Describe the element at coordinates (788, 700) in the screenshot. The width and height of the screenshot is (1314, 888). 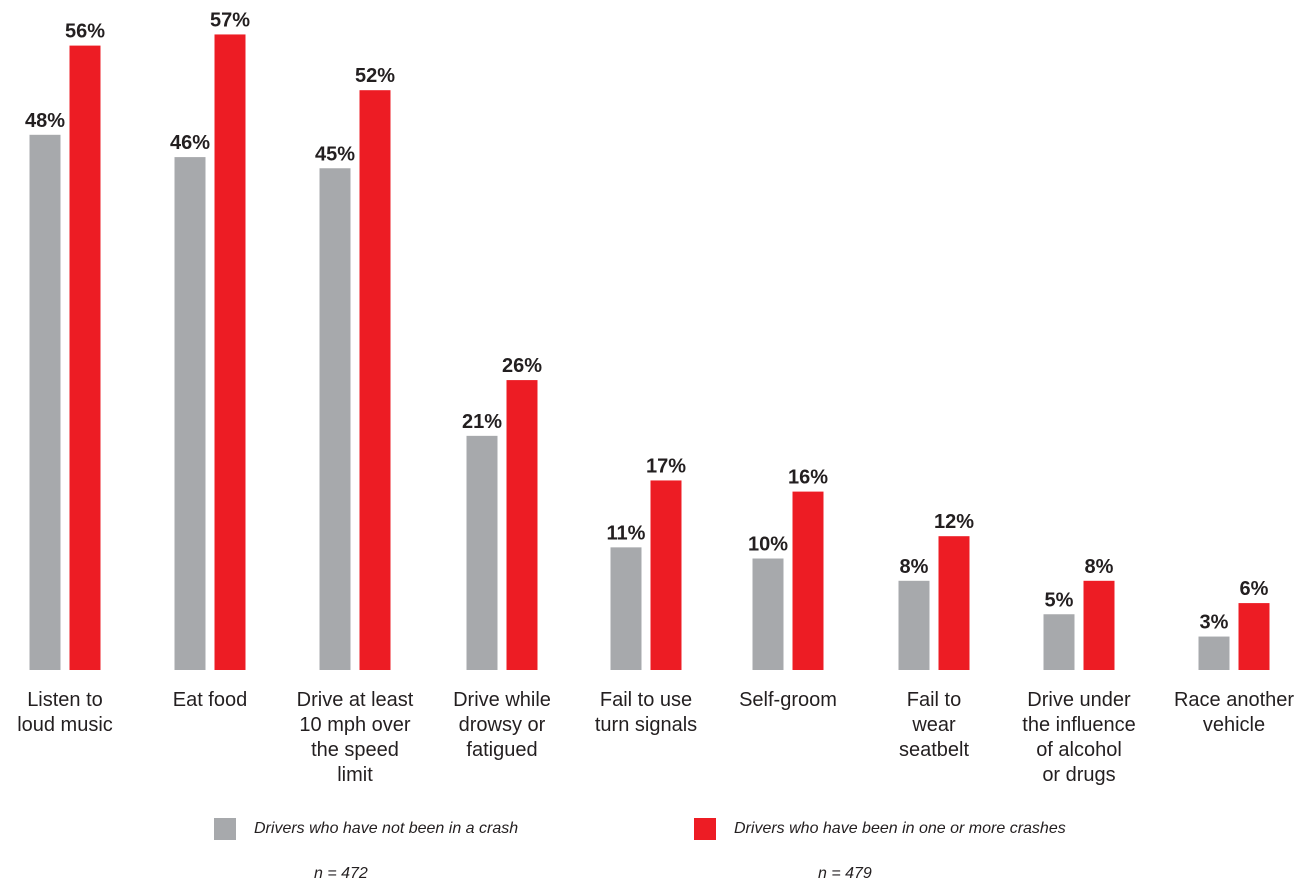
I see `category-label-self-groom: Self-groom` at that location.